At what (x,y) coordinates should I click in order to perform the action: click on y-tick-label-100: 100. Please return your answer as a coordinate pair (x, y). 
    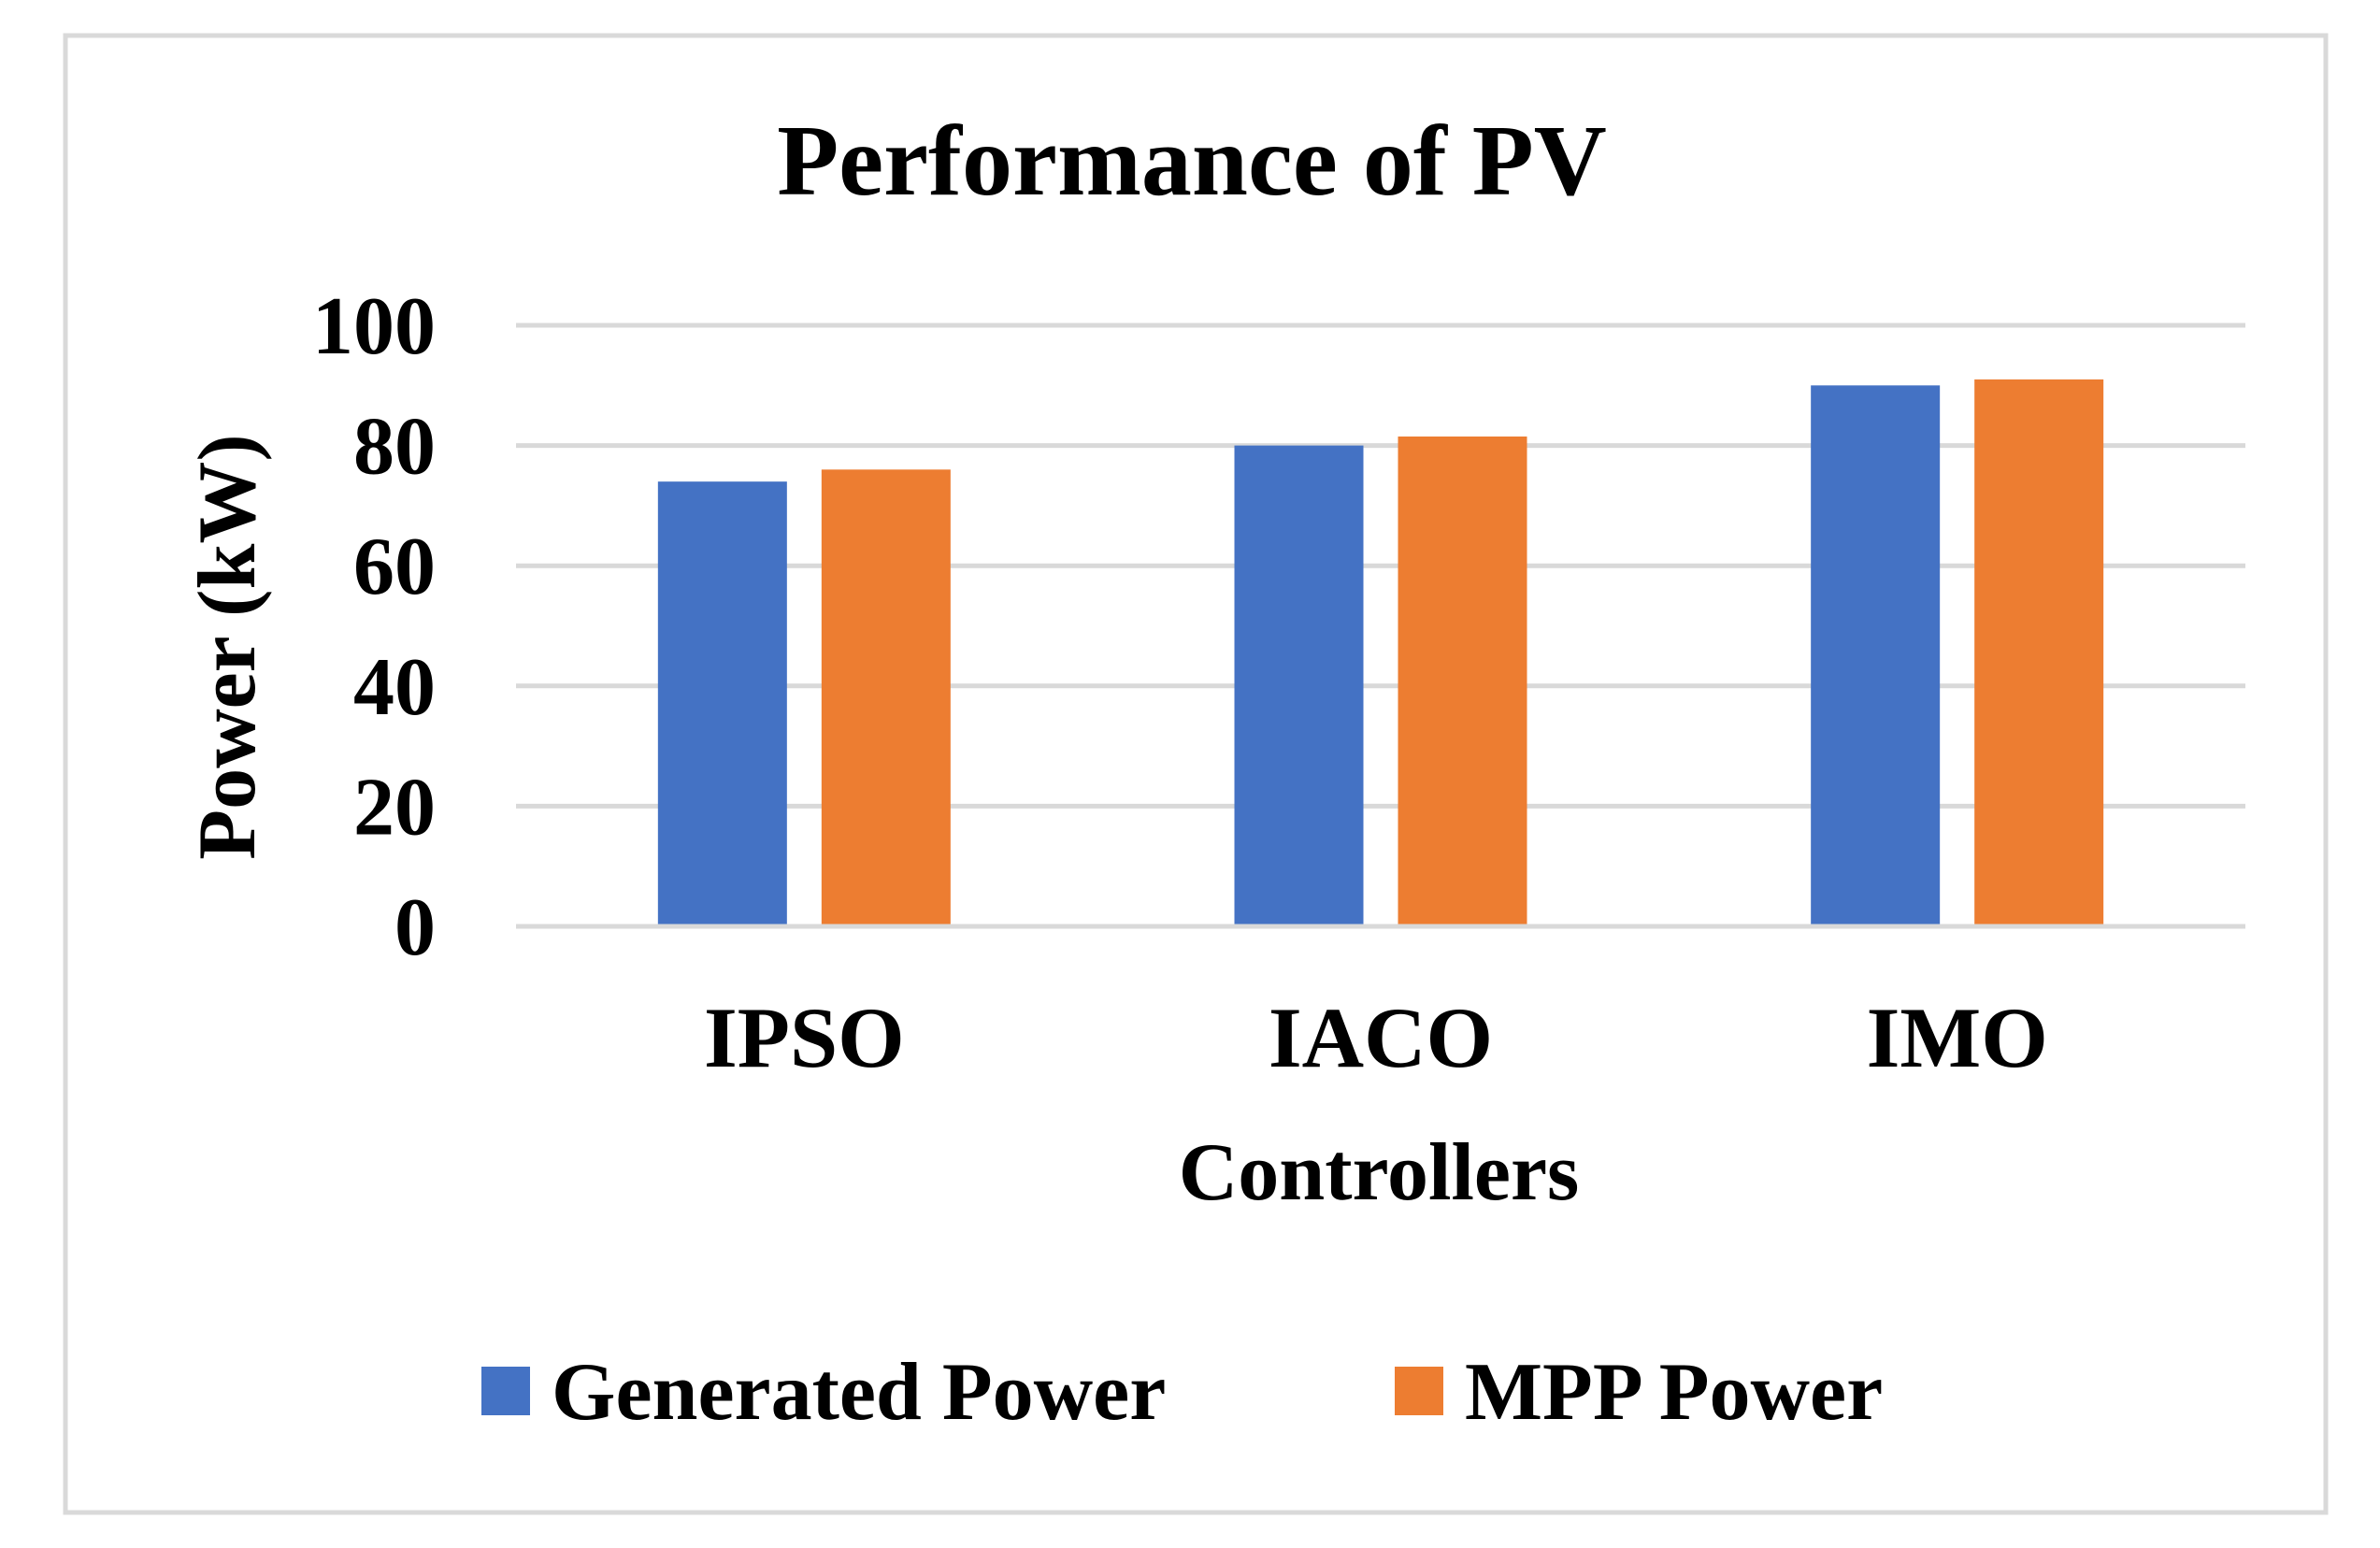
    Looking at the image, I should click on (374, 326).